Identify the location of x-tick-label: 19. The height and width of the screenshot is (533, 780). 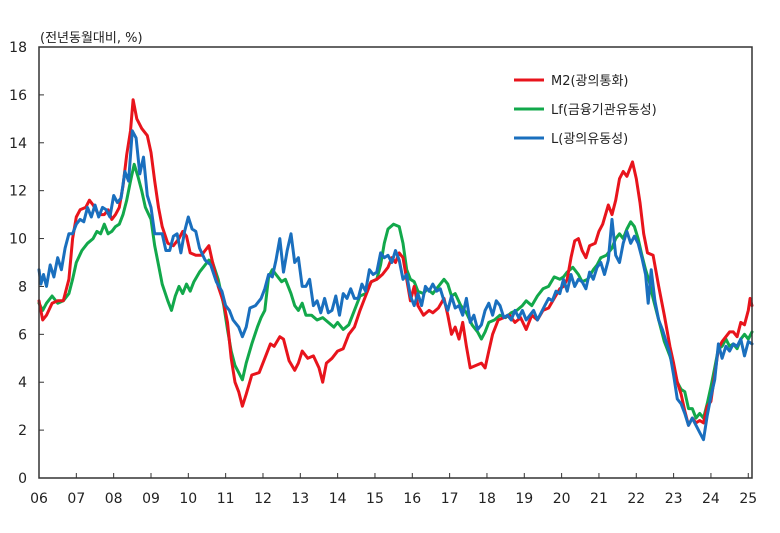
(524, 499).